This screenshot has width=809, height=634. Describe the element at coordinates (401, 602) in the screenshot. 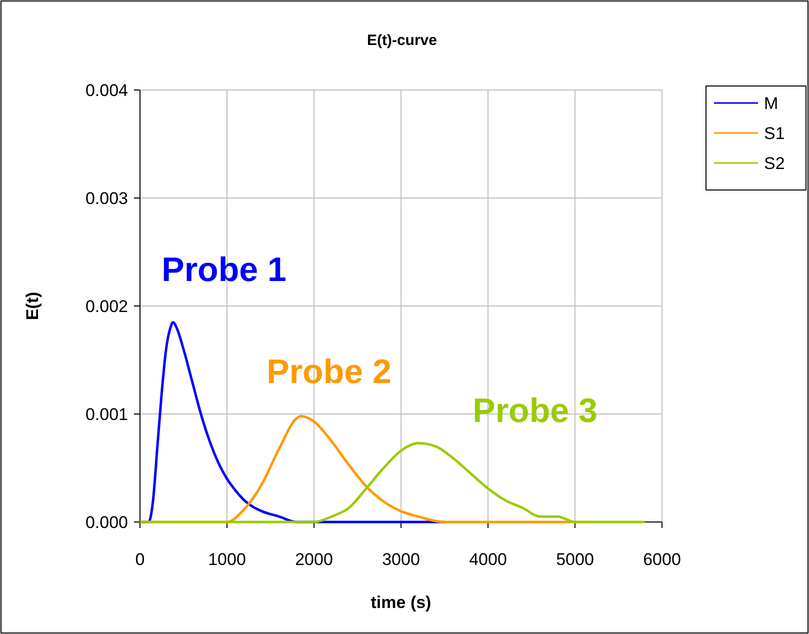

I see `x-axis-title: time (s)` at that location.